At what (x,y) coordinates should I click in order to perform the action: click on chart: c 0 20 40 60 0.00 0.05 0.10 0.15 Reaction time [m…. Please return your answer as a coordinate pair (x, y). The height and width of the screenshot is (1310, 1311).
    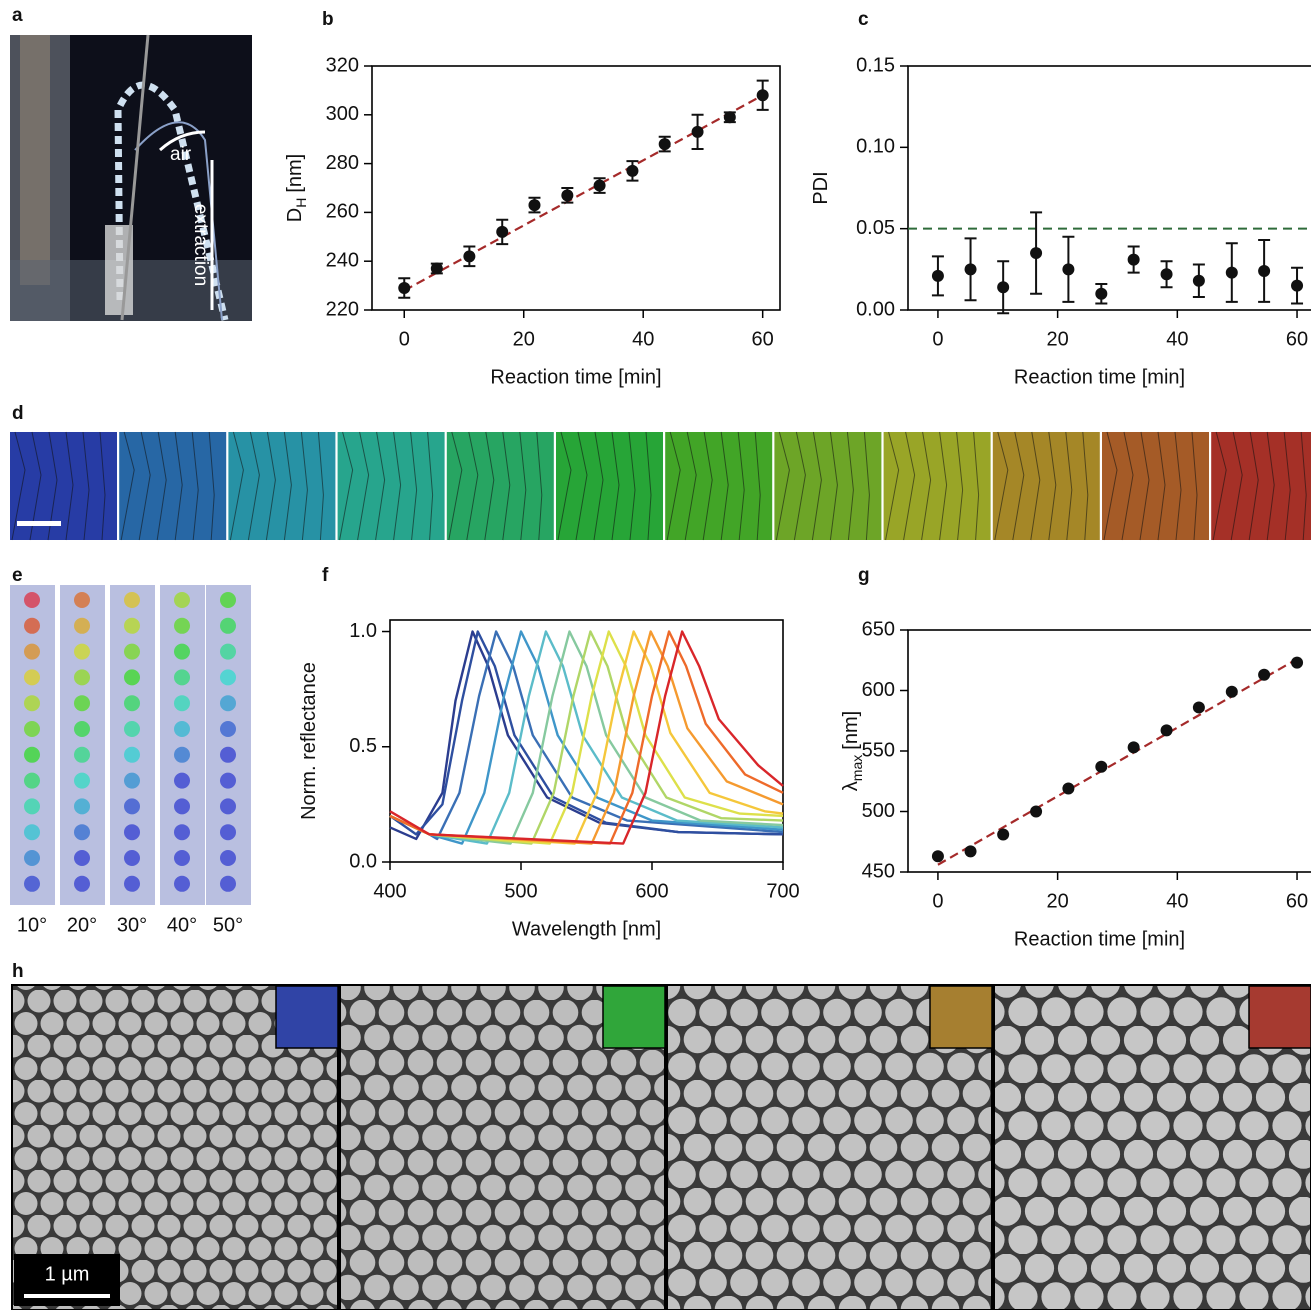
    Looking at the image, I should click on (1060, 198).